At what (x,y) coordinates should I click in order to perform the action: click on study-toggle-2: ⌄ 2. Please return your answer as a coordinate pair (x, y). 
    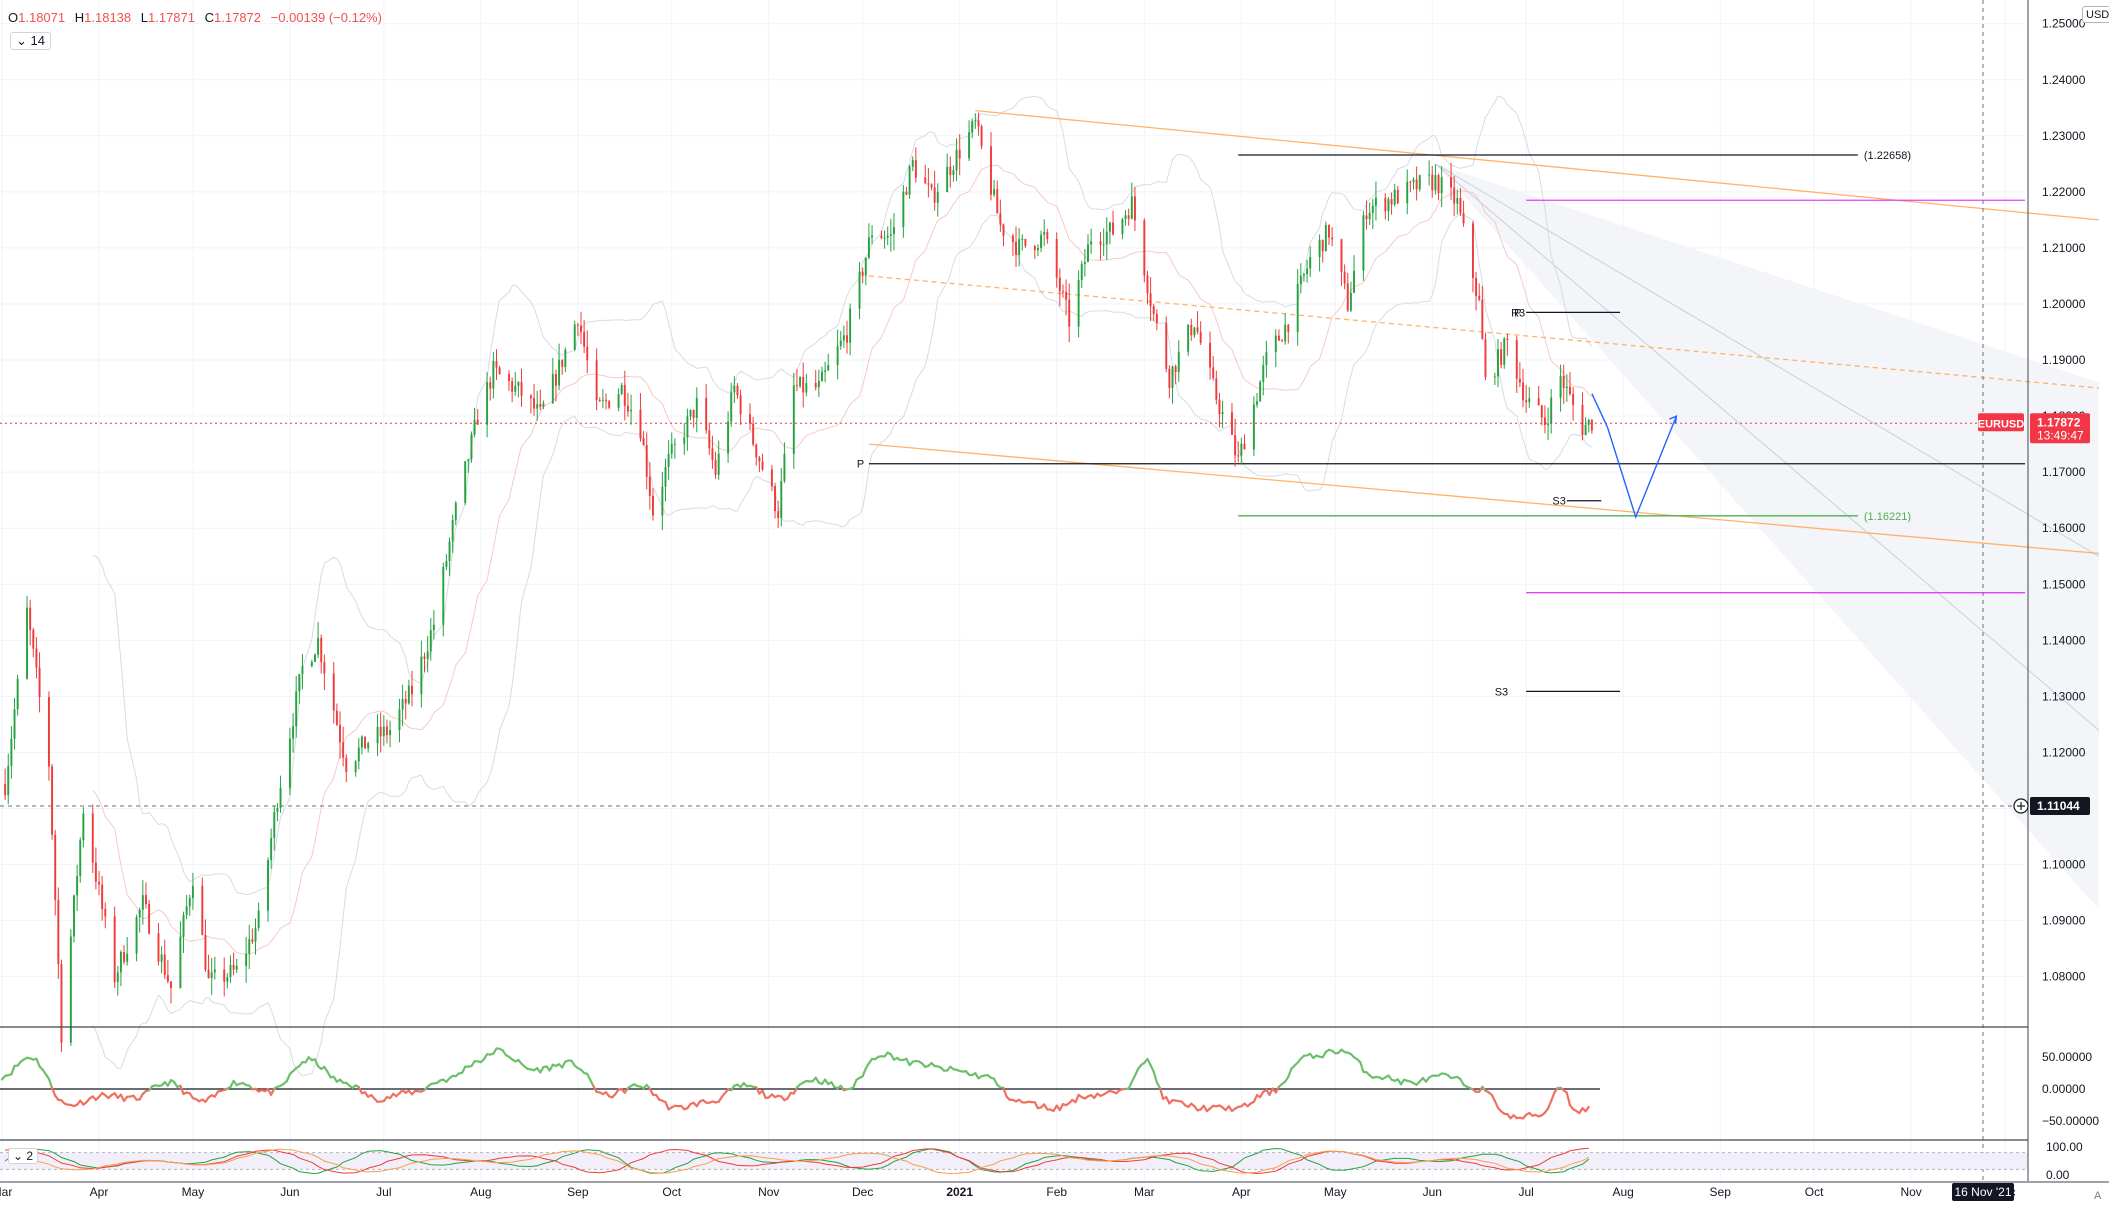
    Looking at the image, I should click on (23, 1156).